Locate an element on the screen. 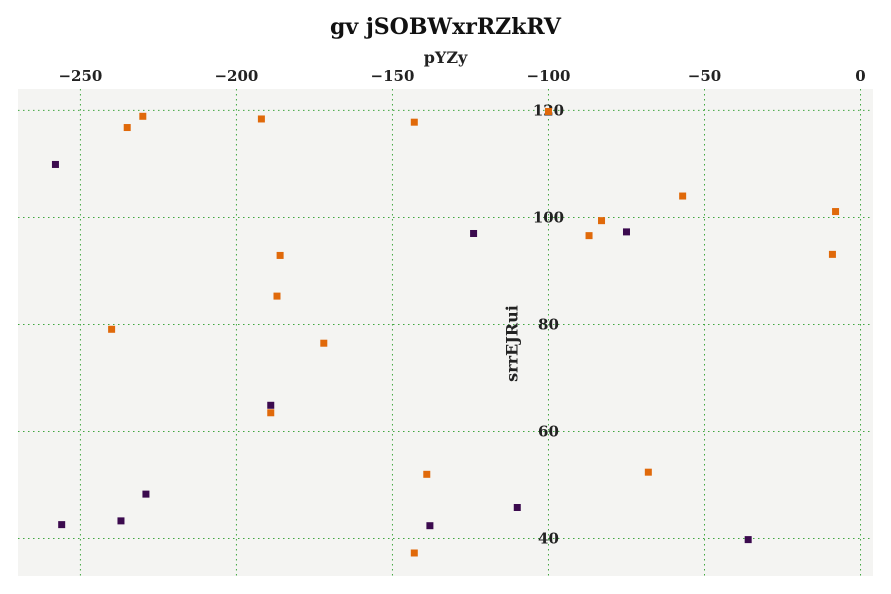 The image size is (891, 594). x-tick-label: −250 is located at coordinates (80, 76).